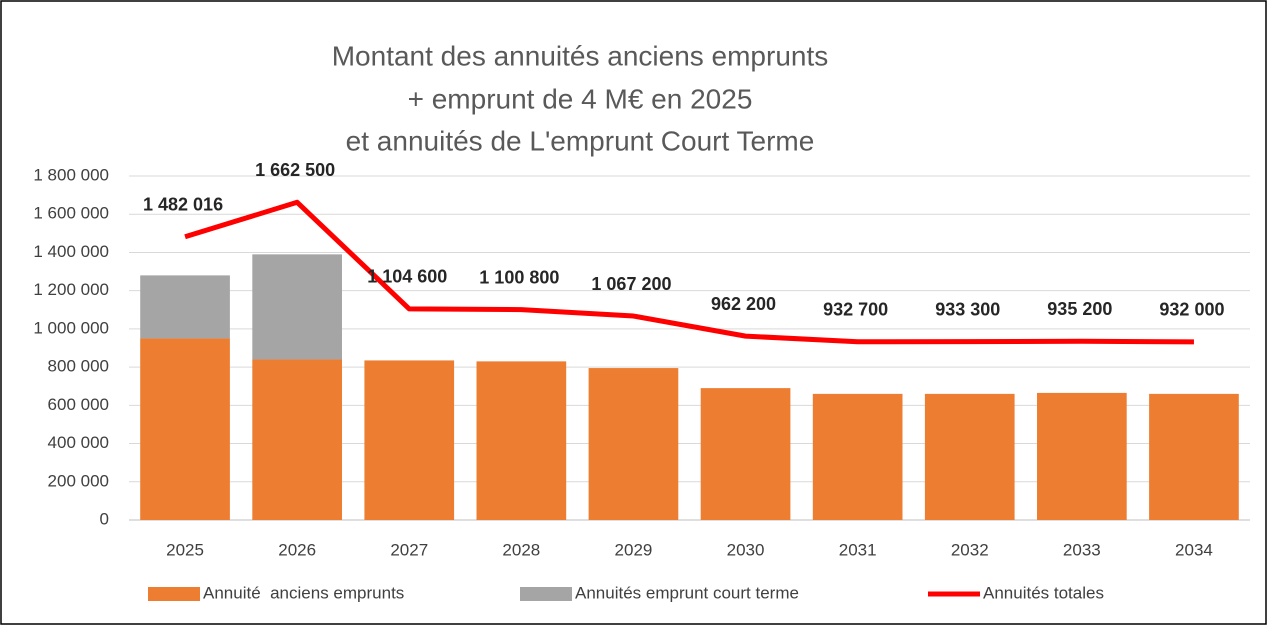 This screenshot has width=1267, height=625. Describe the element at coordinates (71, 327) in the screenshot. I see `y-tick-label: 1 000 000` at that location.